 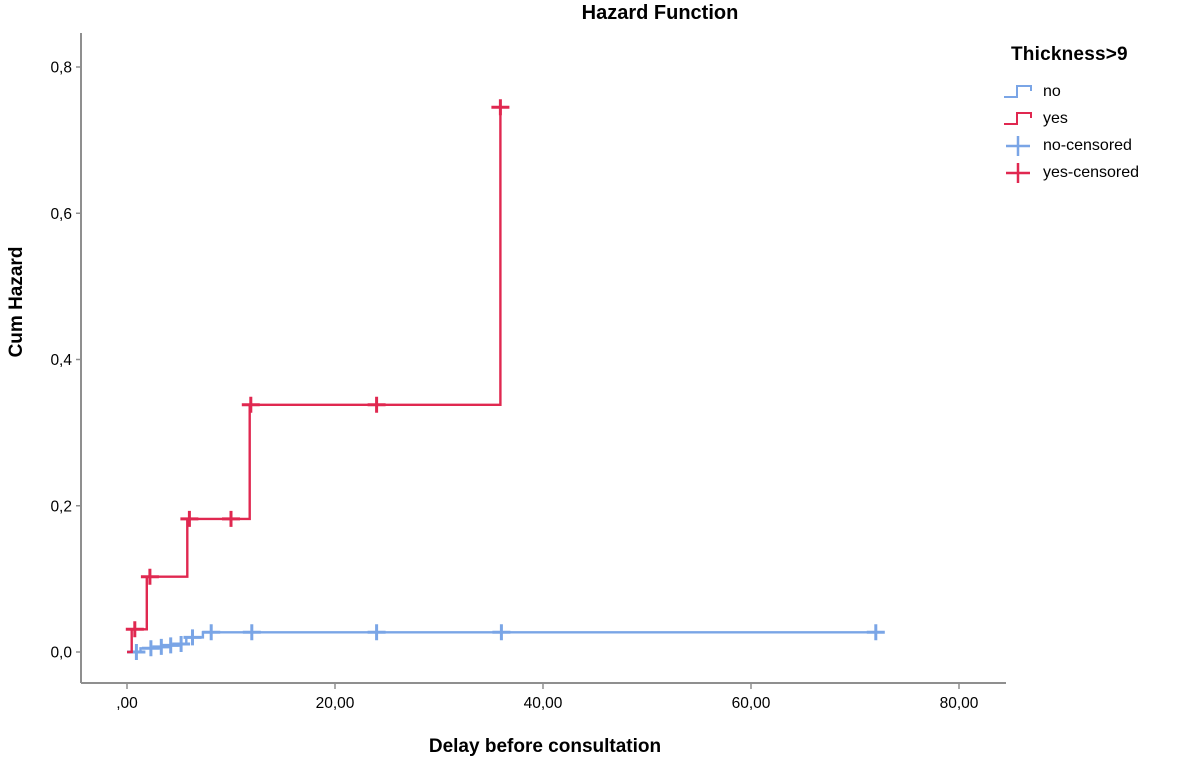 I want to click on x-tick-label: 40,00, so click(x=543, y=703).